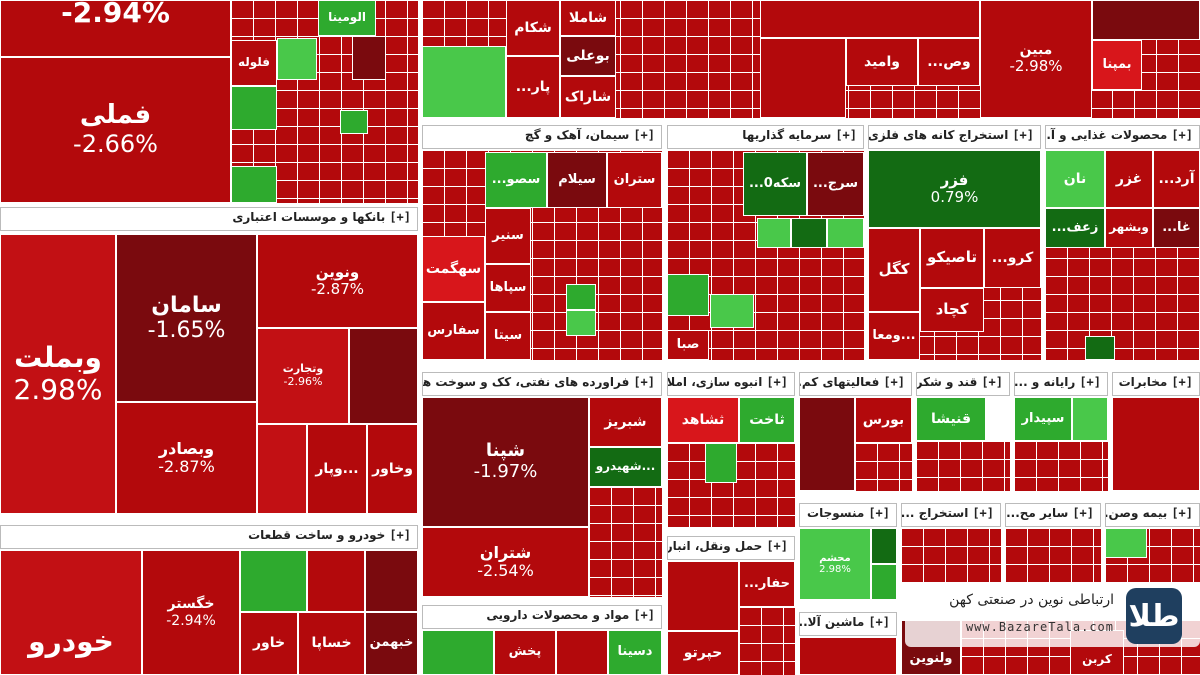 The image size is (1200, 675). I want to click on tile-vkhavar: وخاور, so click(392, 469).